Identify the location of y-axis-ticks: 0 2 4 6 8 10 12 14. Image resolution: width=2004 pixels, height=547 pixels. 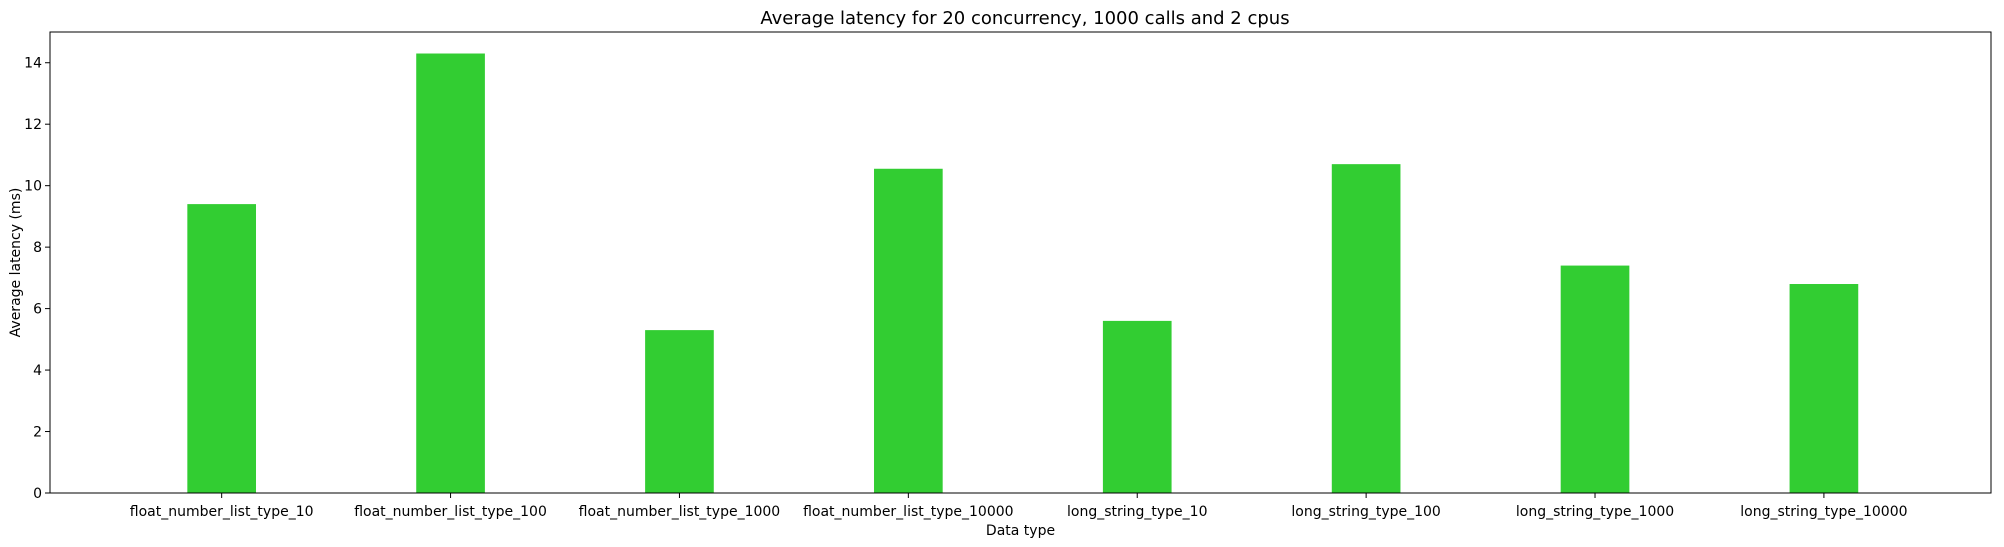
(37, 279).